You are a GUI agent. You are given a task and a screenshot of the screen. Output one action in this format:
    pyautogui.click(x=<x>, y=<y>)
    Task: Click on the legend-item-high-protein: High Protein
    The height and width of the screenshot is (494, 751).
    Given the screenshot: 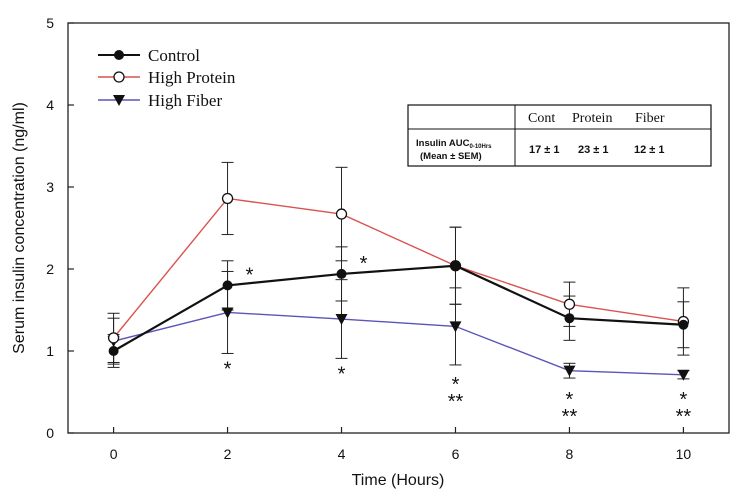 What is the action you would take?
    pyautogui.click(x=167, y=77)
    